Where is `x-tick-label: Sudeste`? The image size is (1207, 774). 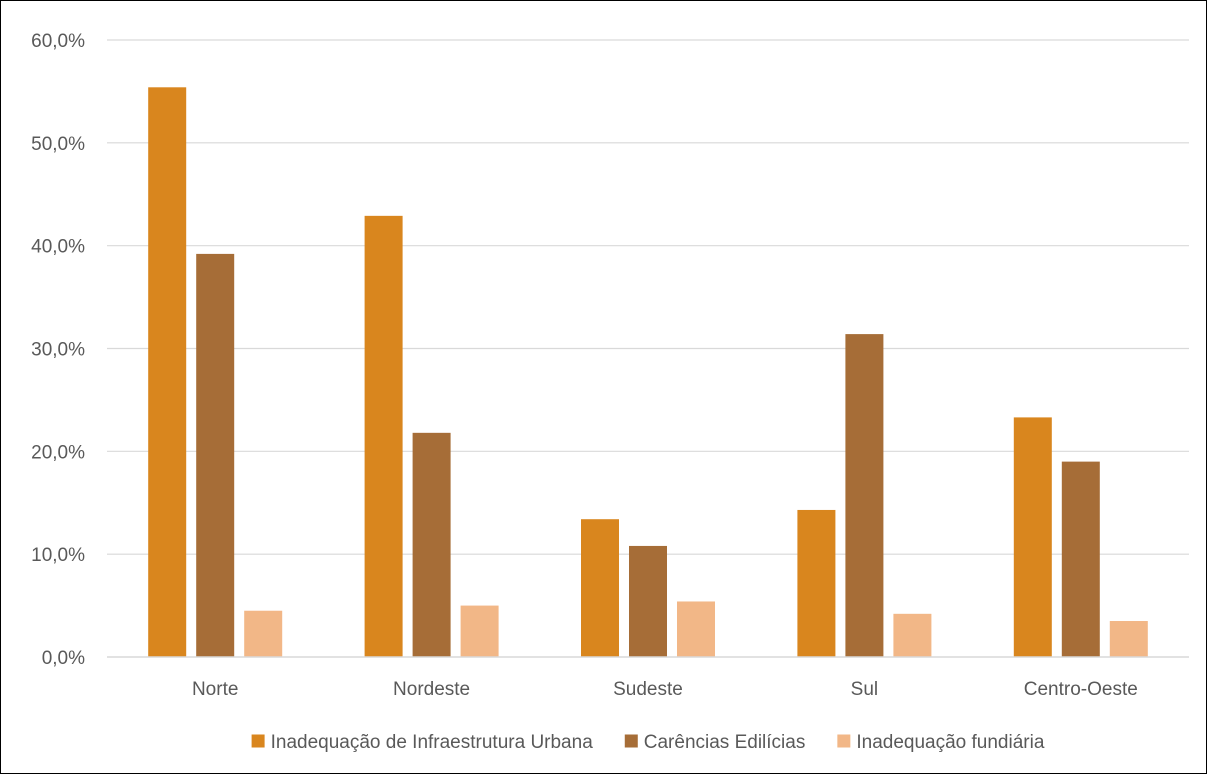 x-tick-label: Sudeste is located at coordinates (648, 689).